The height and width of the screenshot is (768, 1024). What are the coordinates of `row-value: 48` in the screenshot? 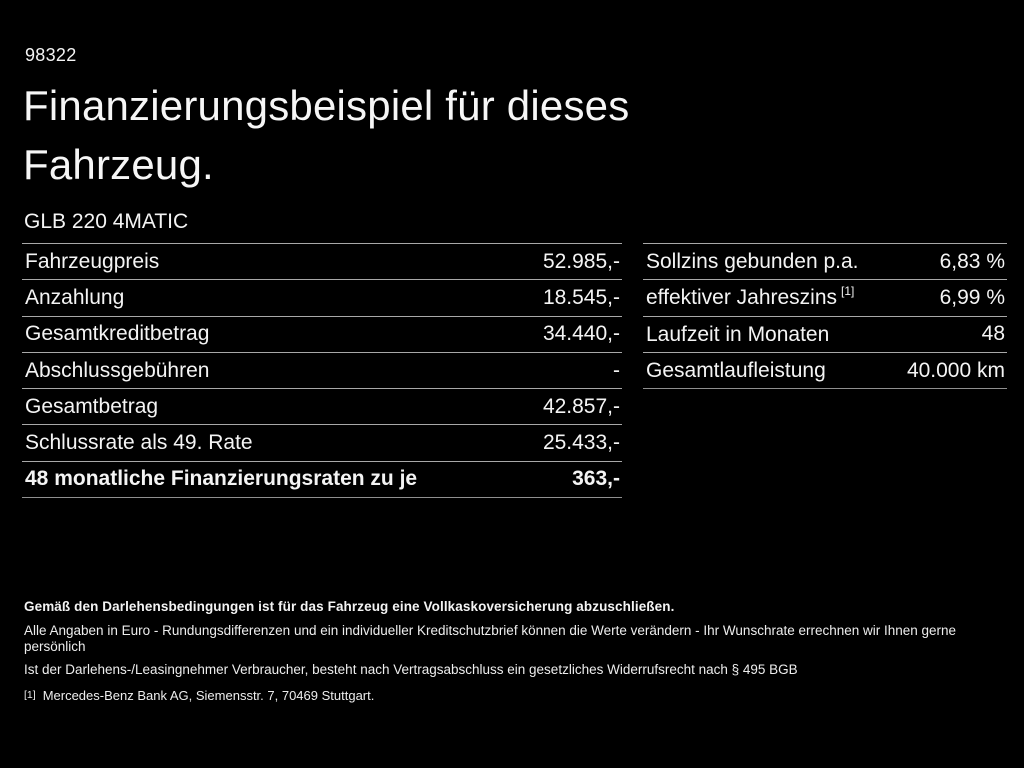 It's located at (993, 334).